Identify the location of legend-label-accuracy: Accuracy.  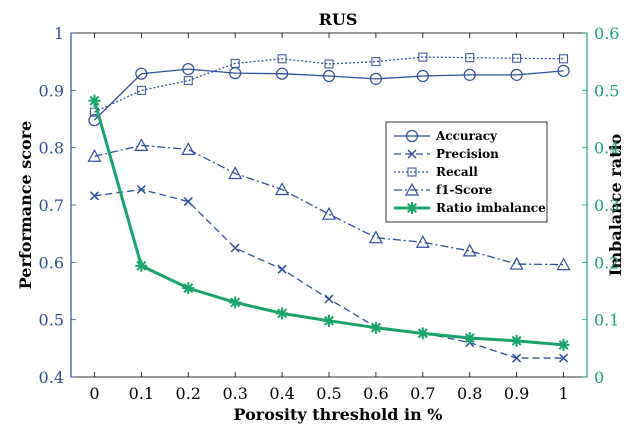
(466, 136).